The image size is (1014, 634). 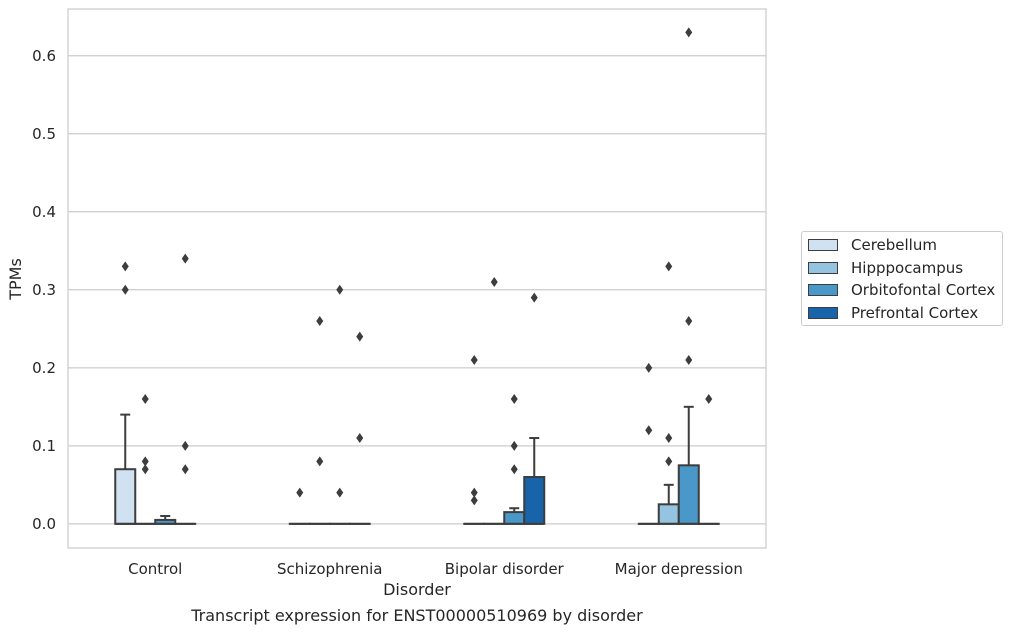 I want to click on y-axis-label: TPMs, so click(x=15, y=279).